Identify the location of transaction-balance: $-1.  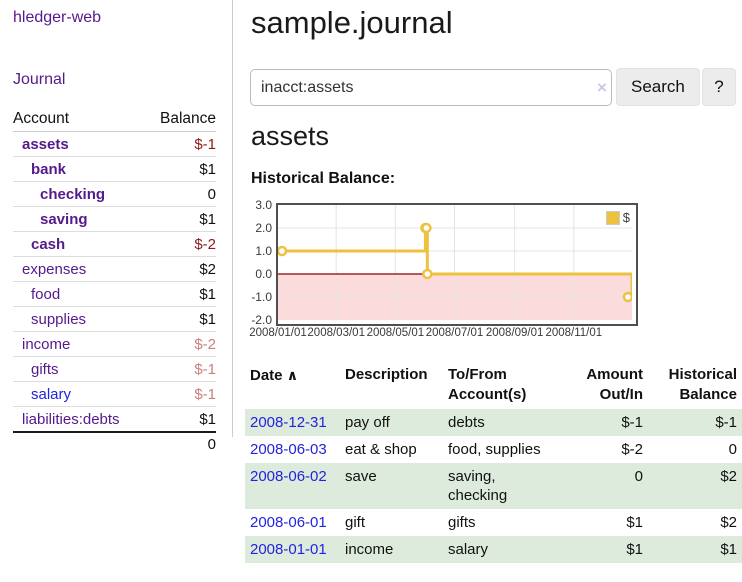
(726, 422).